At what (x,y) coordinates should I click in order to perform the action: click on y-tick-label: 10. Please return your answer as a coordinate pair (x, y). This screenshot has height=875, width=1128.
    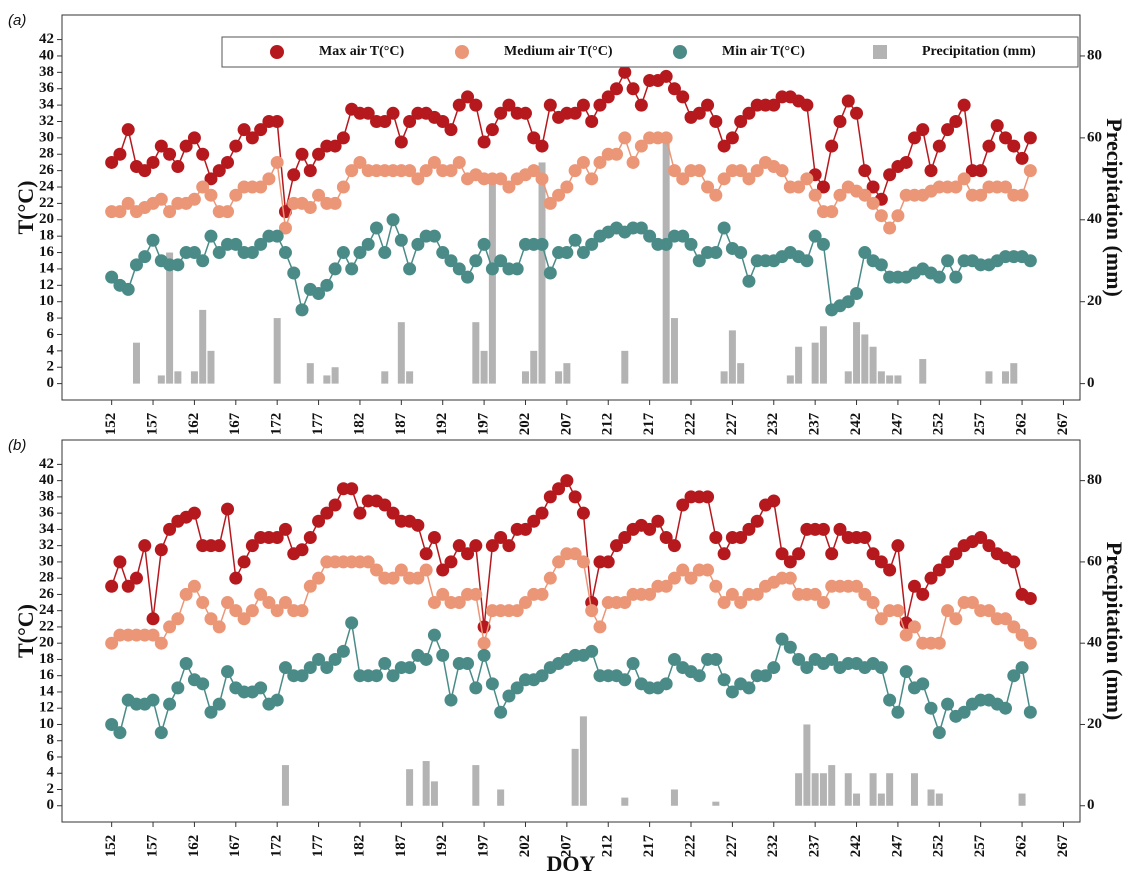
    Looking at the image, I should click on (46, 301).